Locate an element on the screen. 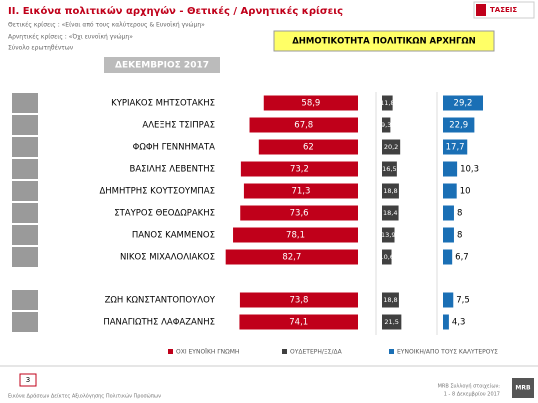  value-label: 20,2 is located at coordinates (391, 147).